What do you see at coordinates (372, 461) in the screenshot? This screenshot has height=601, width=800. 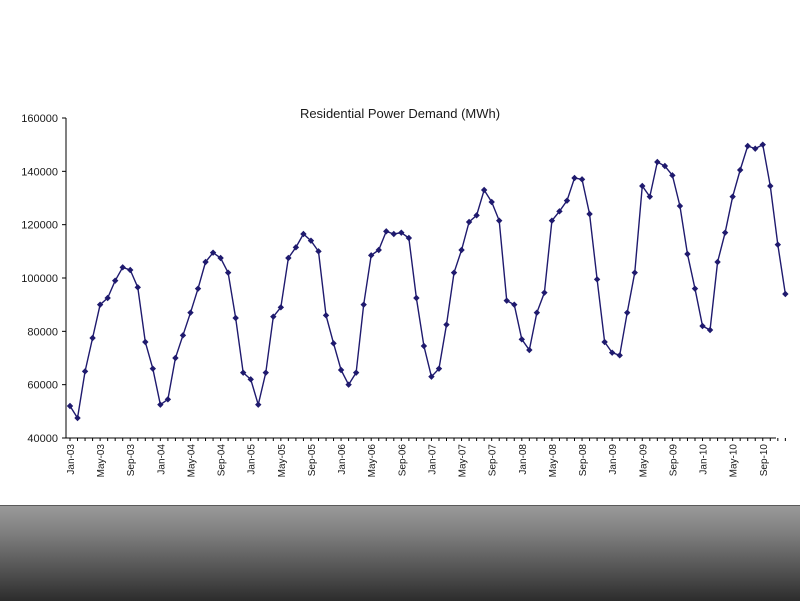 I see `x-tick-label: May-06` at bounding box center [372, 461].